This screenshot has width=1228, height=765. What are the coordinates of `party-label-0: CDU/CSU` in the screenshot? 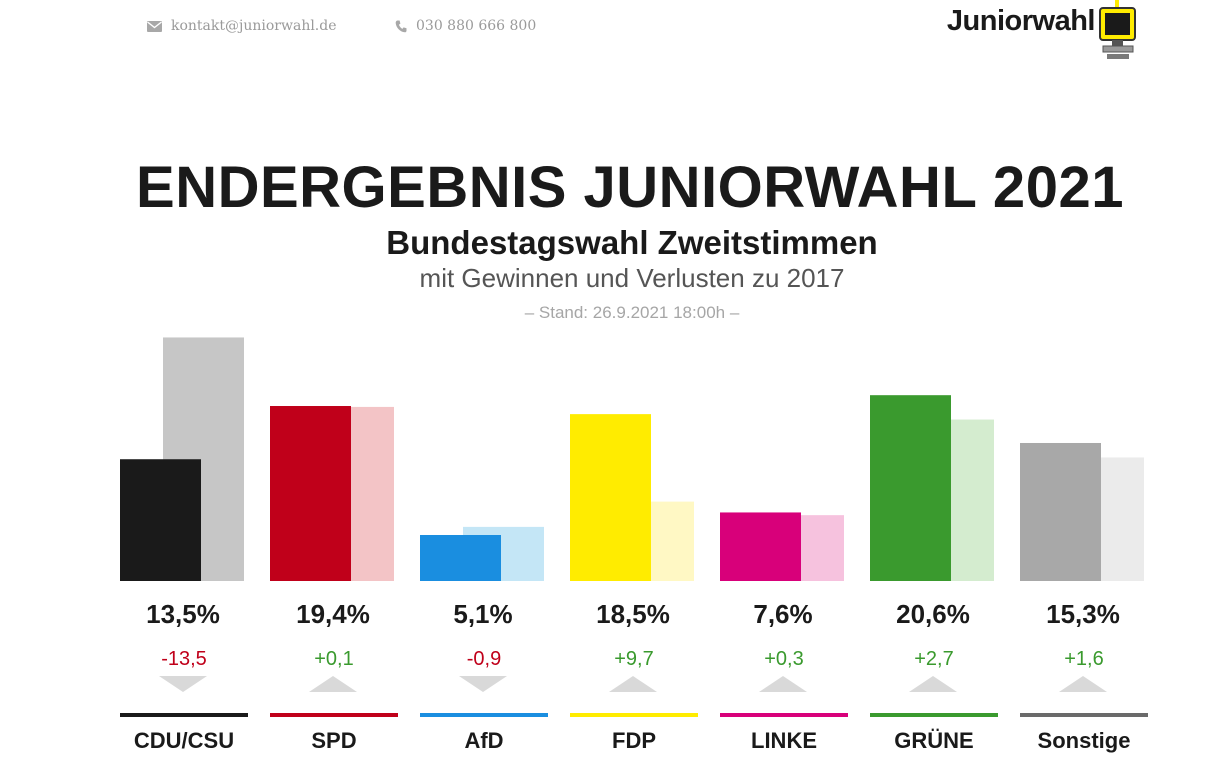 It's located at (184, 740).